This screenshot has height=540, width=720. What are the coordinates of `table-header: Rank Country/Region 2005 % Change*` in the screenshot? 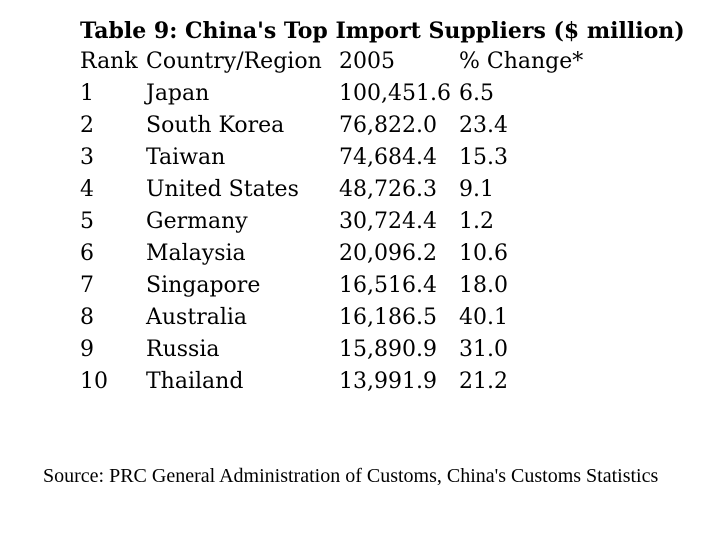 It's located at (334, 62).